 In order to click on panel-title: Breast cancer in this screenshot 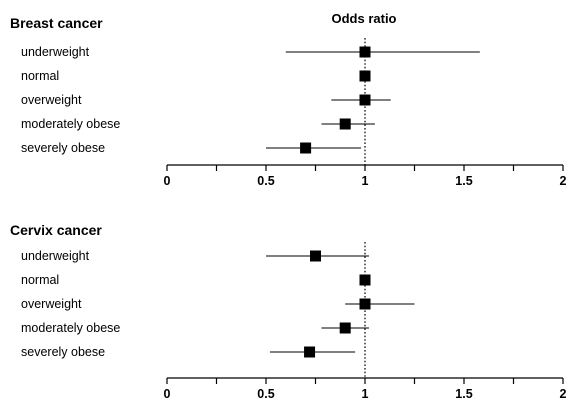, I will do `click(56, 23)`.